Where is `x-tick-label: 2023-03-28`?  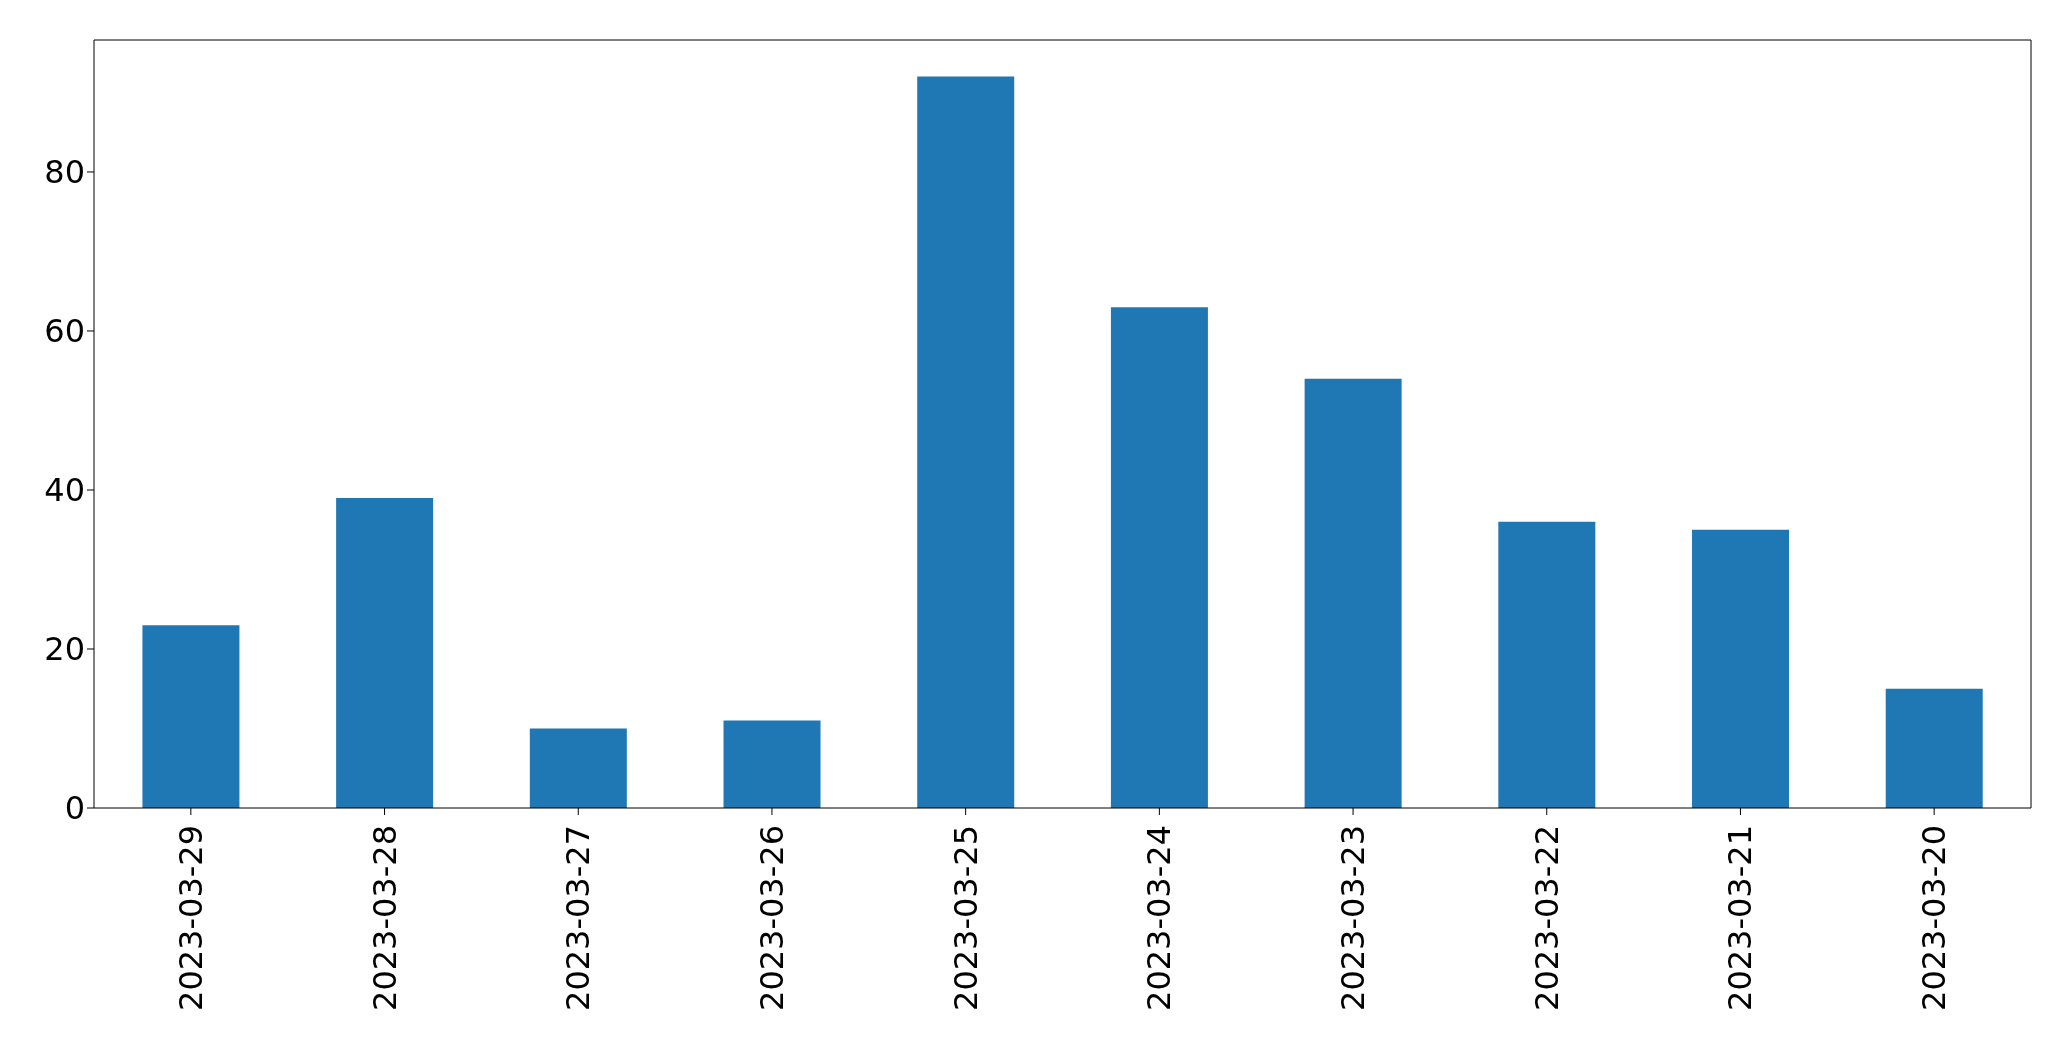
x-tick-label: 2023-03-28 is located at coordinates (384, 918).